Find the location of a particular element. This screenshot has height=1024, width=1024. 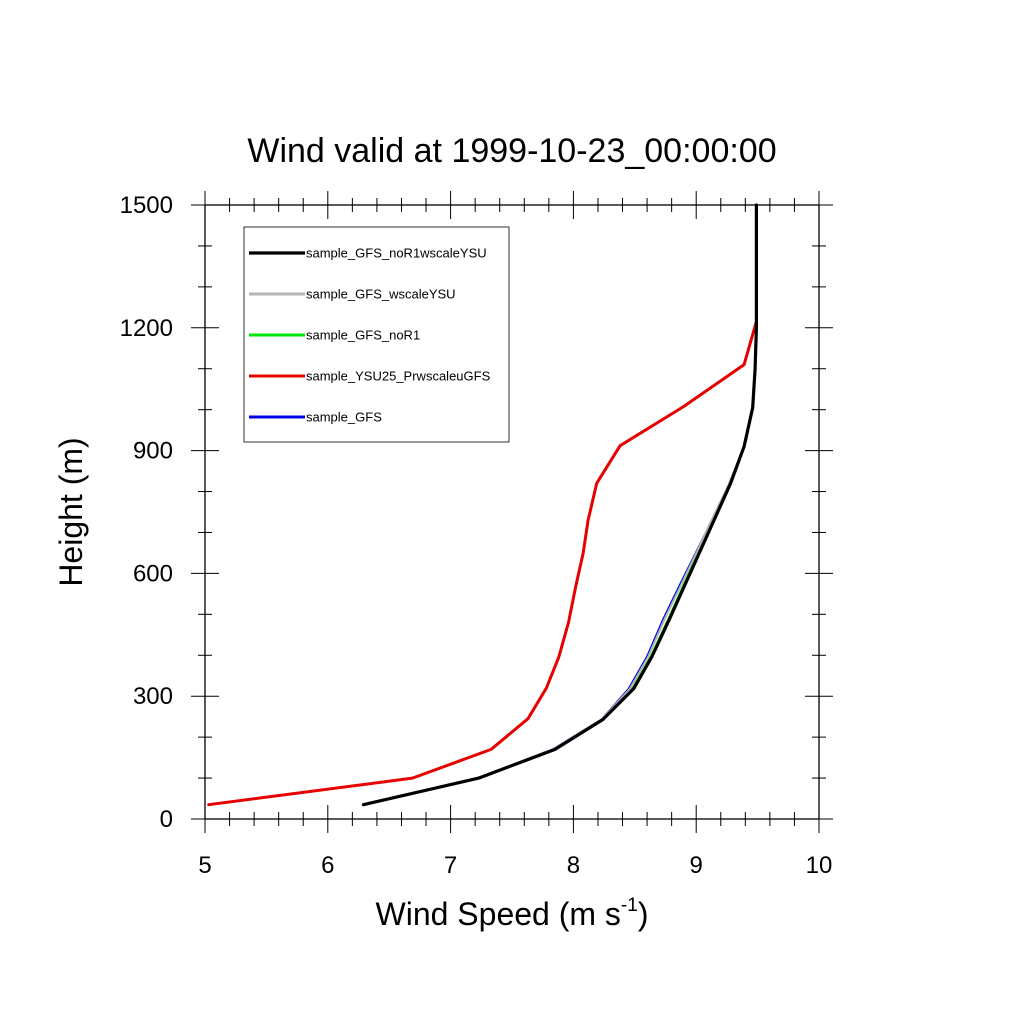

y-tick-label: 600 is located at coordinates (153, 573).